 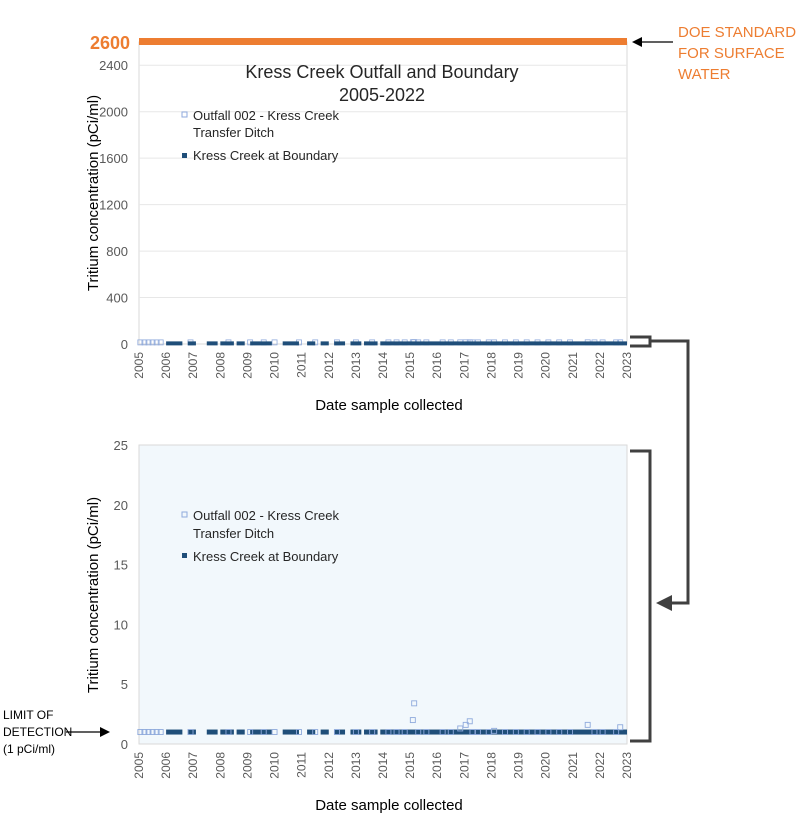 I want to click on x-tick-label: 2006, so click(x=166, y=765).